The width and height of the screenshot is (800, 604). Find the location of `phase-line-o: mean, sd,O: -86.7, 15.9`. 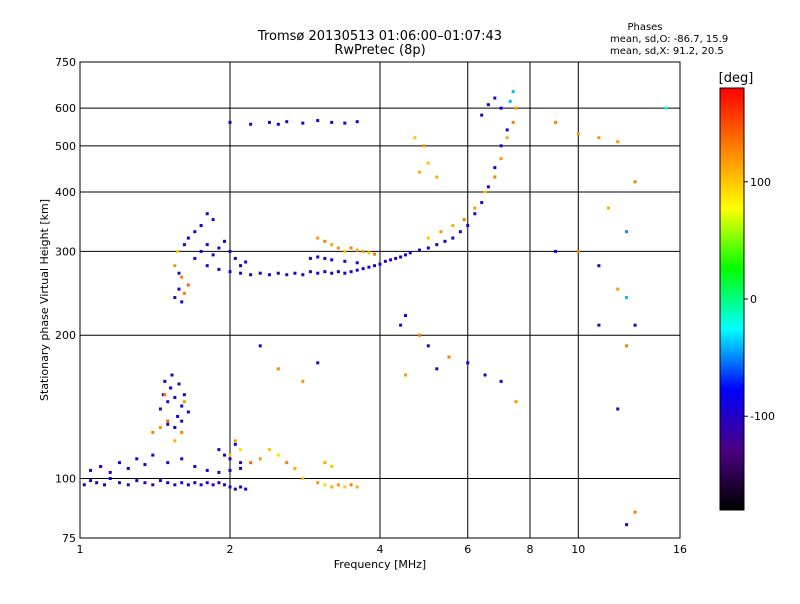

phase-line-o: mean, sd,O: -86.7, 15.9 is located at coordinates (669, 39).